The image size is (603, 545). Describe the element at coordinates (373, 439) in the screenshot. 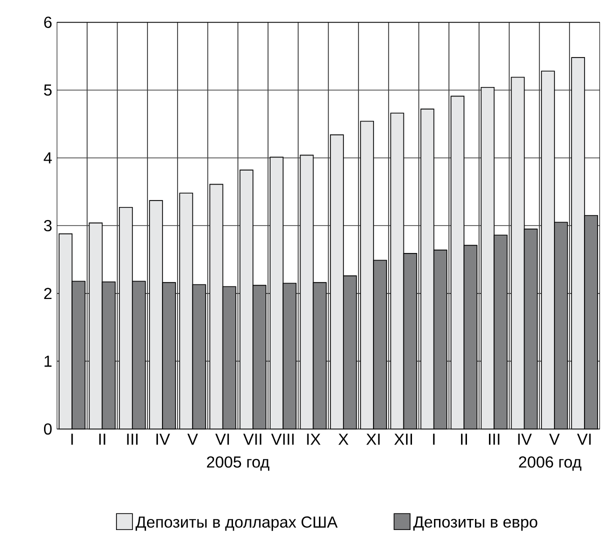

I see `x-tick-label: XI` at that location.